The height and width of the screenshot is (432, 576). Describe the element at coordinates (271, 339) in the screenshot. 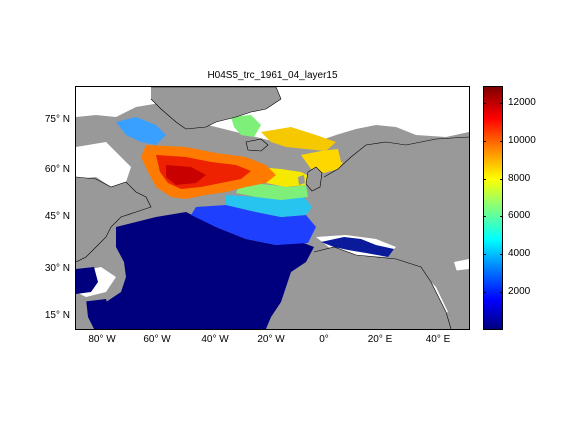

I see `lon-tick-20w: 20° W` at that location.